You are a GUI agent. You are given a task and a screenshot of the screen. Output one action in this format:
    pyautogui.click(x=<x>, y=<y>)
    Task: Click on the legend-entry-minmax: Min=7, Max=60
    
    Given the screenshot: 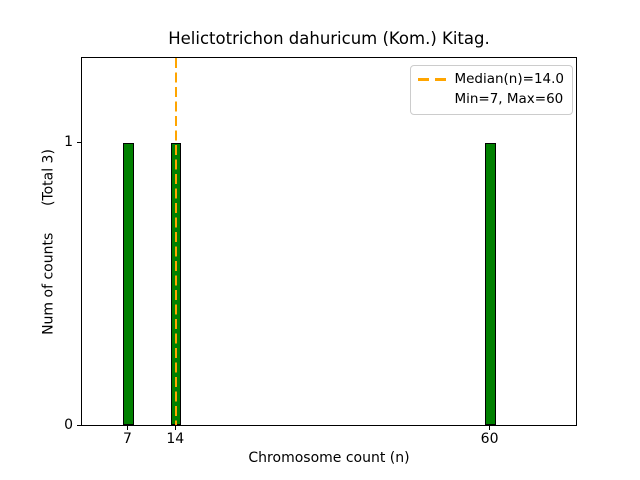 What is the action you would take?
    pyautogui.click(x=491, y=100)
    